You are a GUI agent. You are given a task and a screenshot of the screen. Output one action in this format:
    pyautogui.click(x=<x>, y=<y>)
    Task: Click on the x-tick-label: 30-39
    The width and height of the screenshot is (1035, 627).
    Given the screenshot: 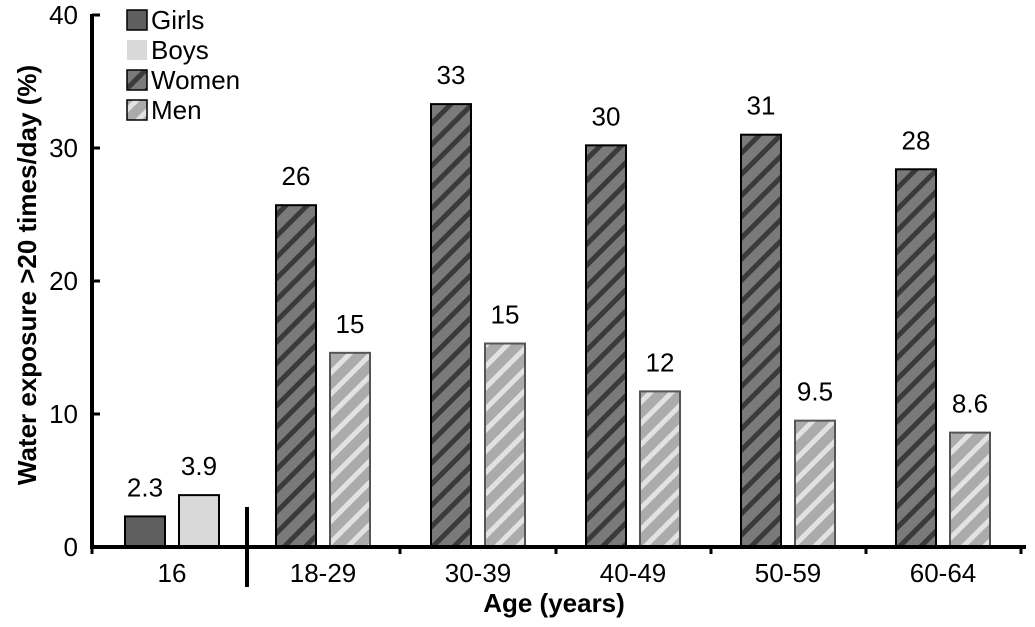 What is the action you would take?
    pyautogui.click(x=478, y=573)
    